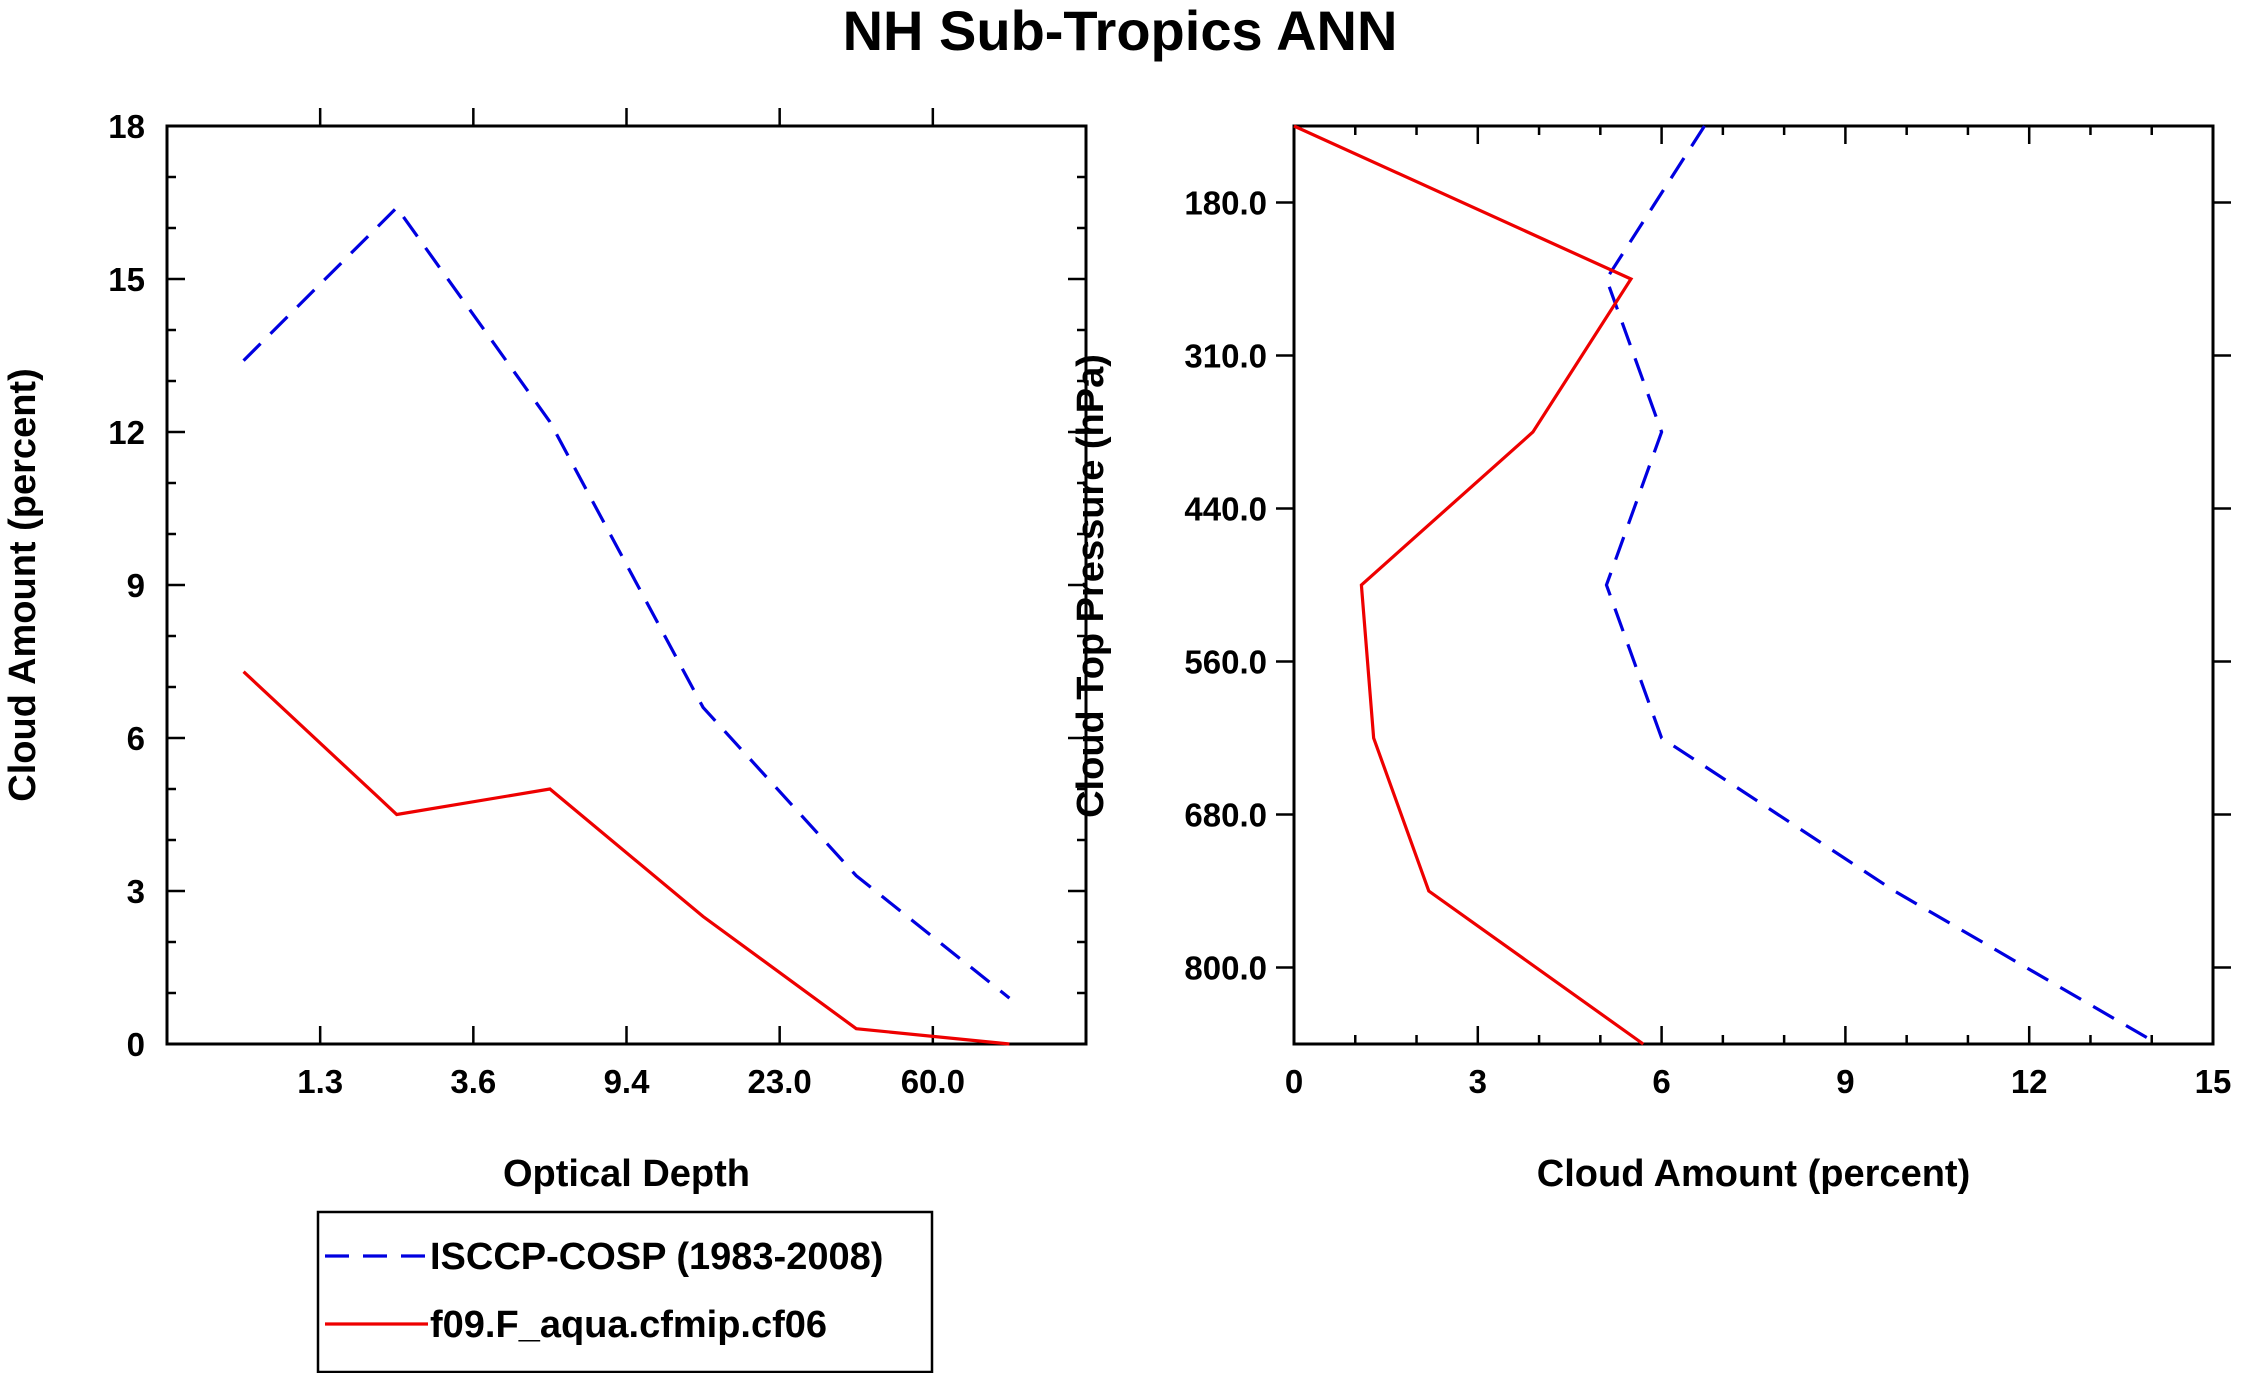  I want to click on left-y-tick-label: 9, so click(136, 585).